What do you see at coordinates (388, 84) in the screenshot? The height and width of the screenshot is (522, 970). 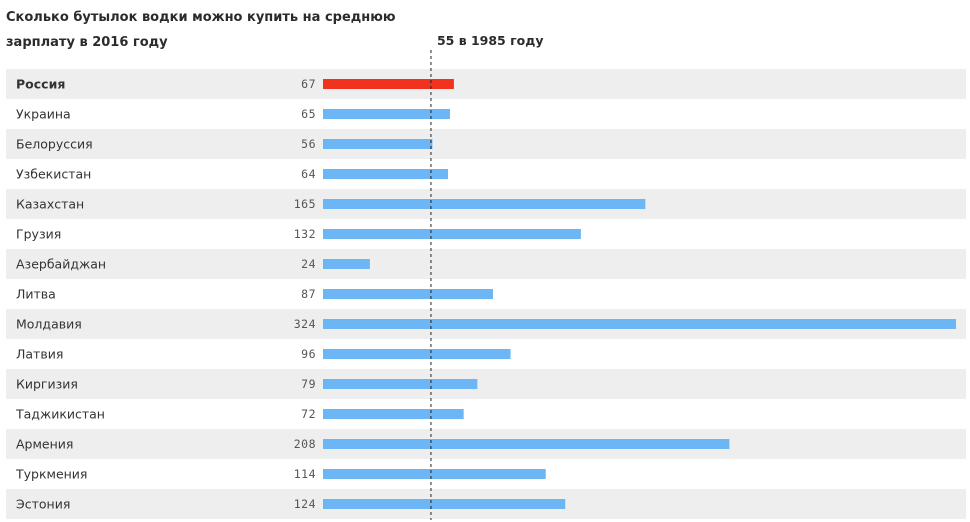 I see `bar-россия` at bounding box center [388, 84].